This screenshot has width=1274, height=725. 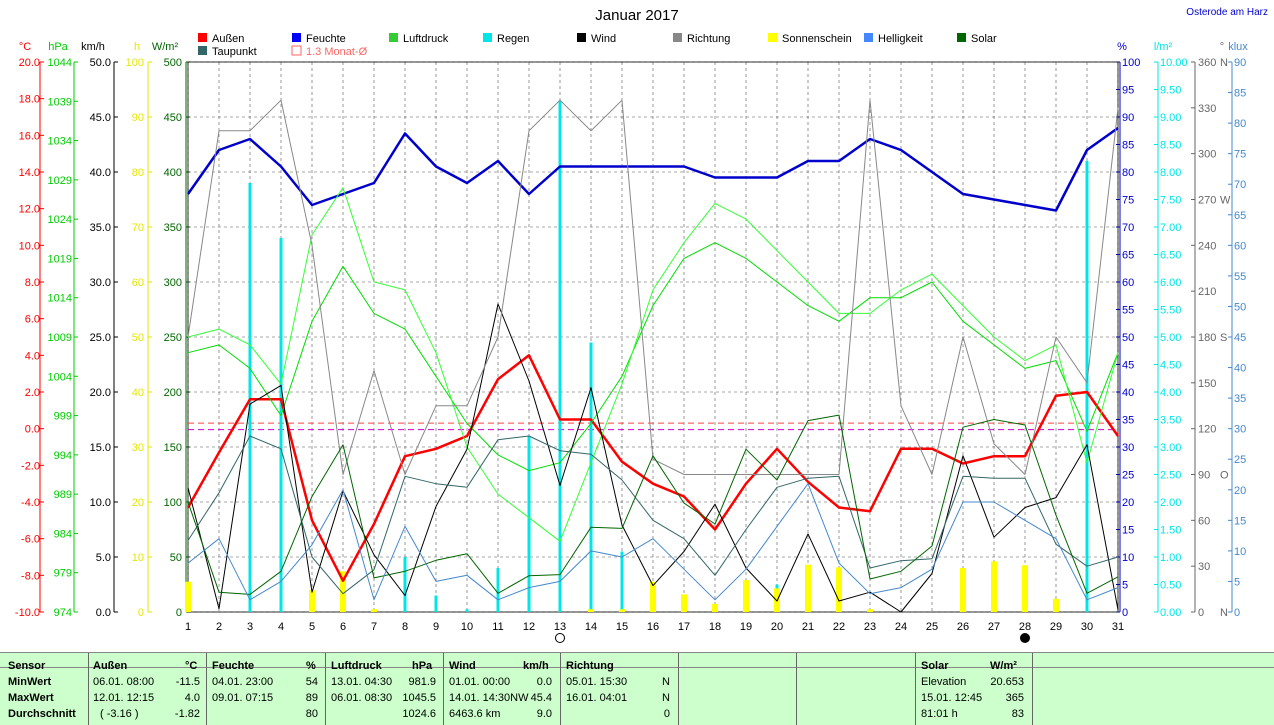 What do you see at coordinates (1170, 146) in the screenshot?
I see `y-tick-label: 8.50` at bounding box center [1170, 146].